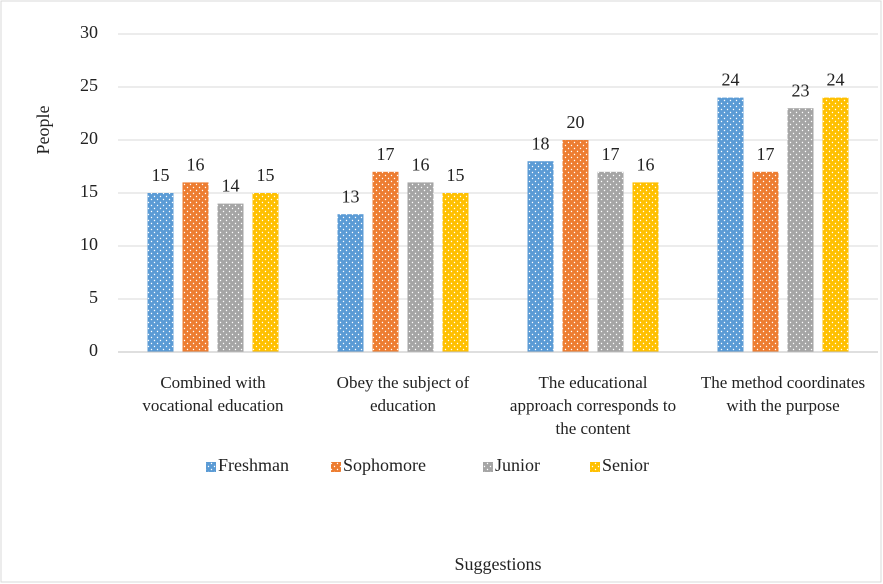 The image size is (883, 584). What do you see at coordinates (783, 394) in the screenshot?
I see `x-tick-label: The method coordinates with the purpose` at bounding box center [783, 394].